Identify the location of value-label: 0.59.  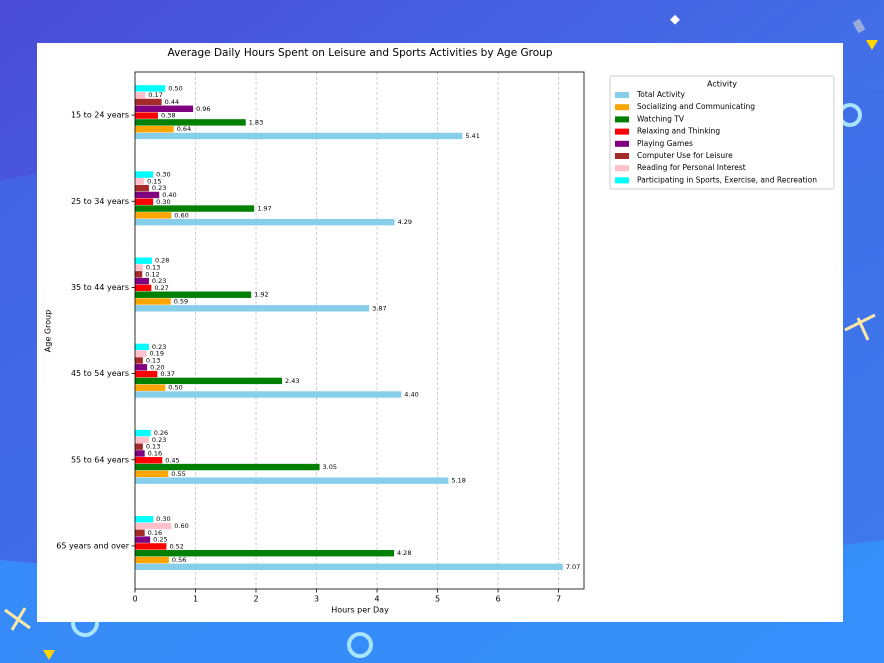
(181, 302).